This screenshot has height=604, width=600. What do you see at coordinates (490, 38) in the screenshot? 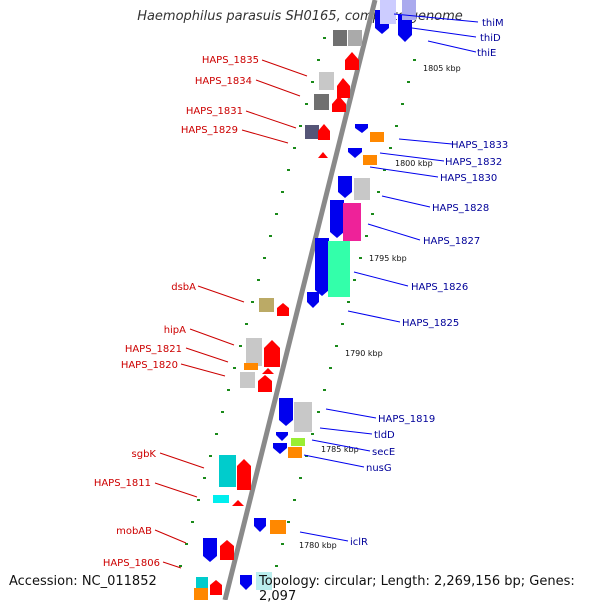
I see `gene-label-thiD: thiD` at bounding box center [490, 38].